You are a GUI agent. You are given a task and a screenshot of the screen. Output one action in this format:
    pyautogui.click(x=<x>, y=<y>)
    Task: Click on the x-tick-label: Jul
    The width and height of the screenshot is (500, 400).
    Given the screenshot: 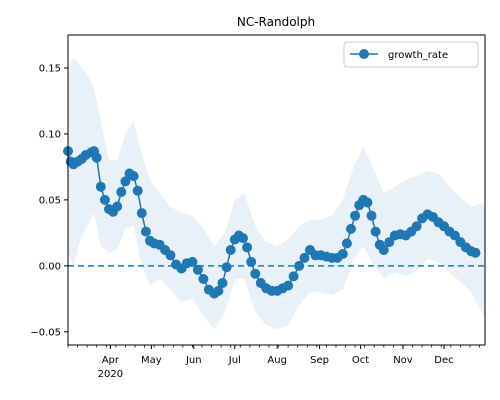 What is the action you would take?
    pyautogui.click(x=234, y=360)
    